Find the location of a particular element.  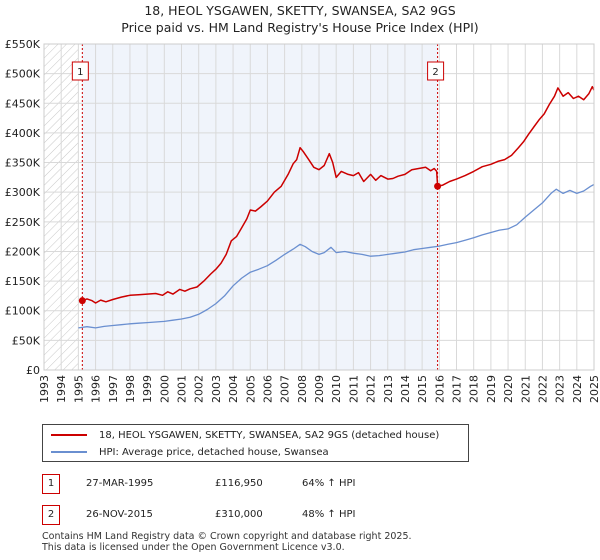

x-tick-label: 2014 is located at coordinates (405, 389).